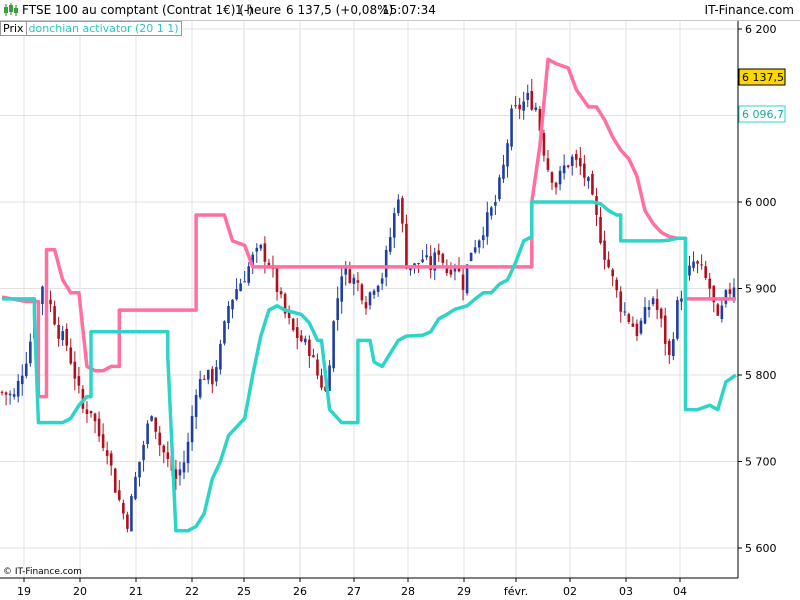  What do you see at coordinates (761, 375) in the screenshot?
I see `y-tick-label: 5 800` at bounding box center [761, 375].